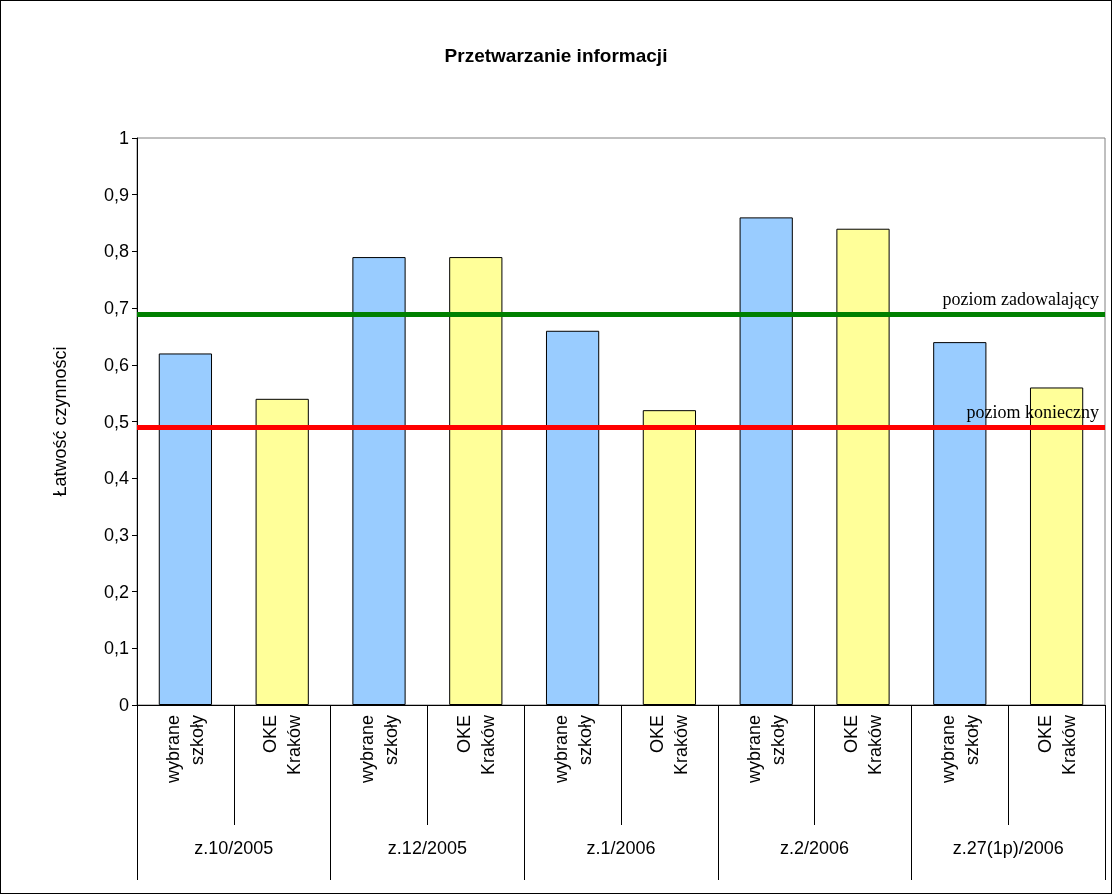 Image resolution: width=1112 pixels, height=894 pixels. What do you see at coordinates (116, 591) in the screenshot?
I see `y-tick-label: 0,2` at bounding box center [116, 591].